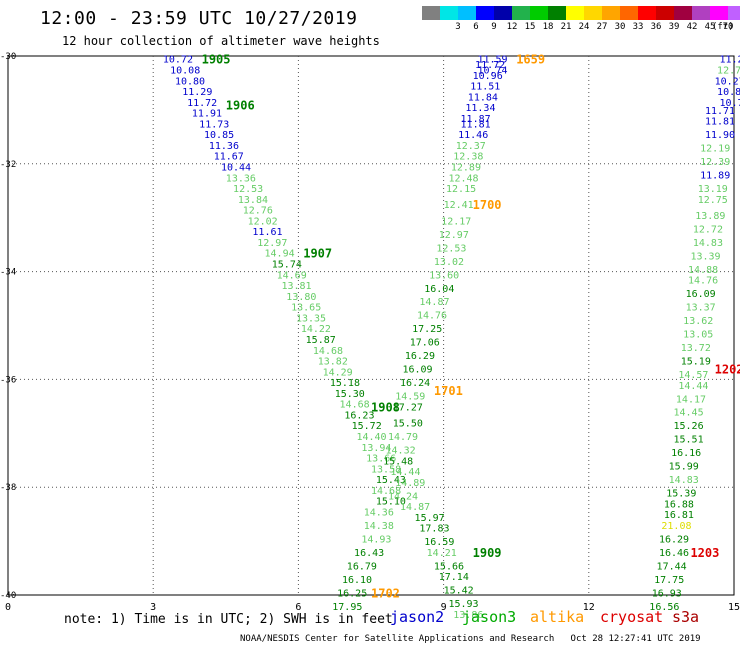  Describe the element at coordinates (415, 383) in the screenshot. I see `swh-value: 16.24` at that location.